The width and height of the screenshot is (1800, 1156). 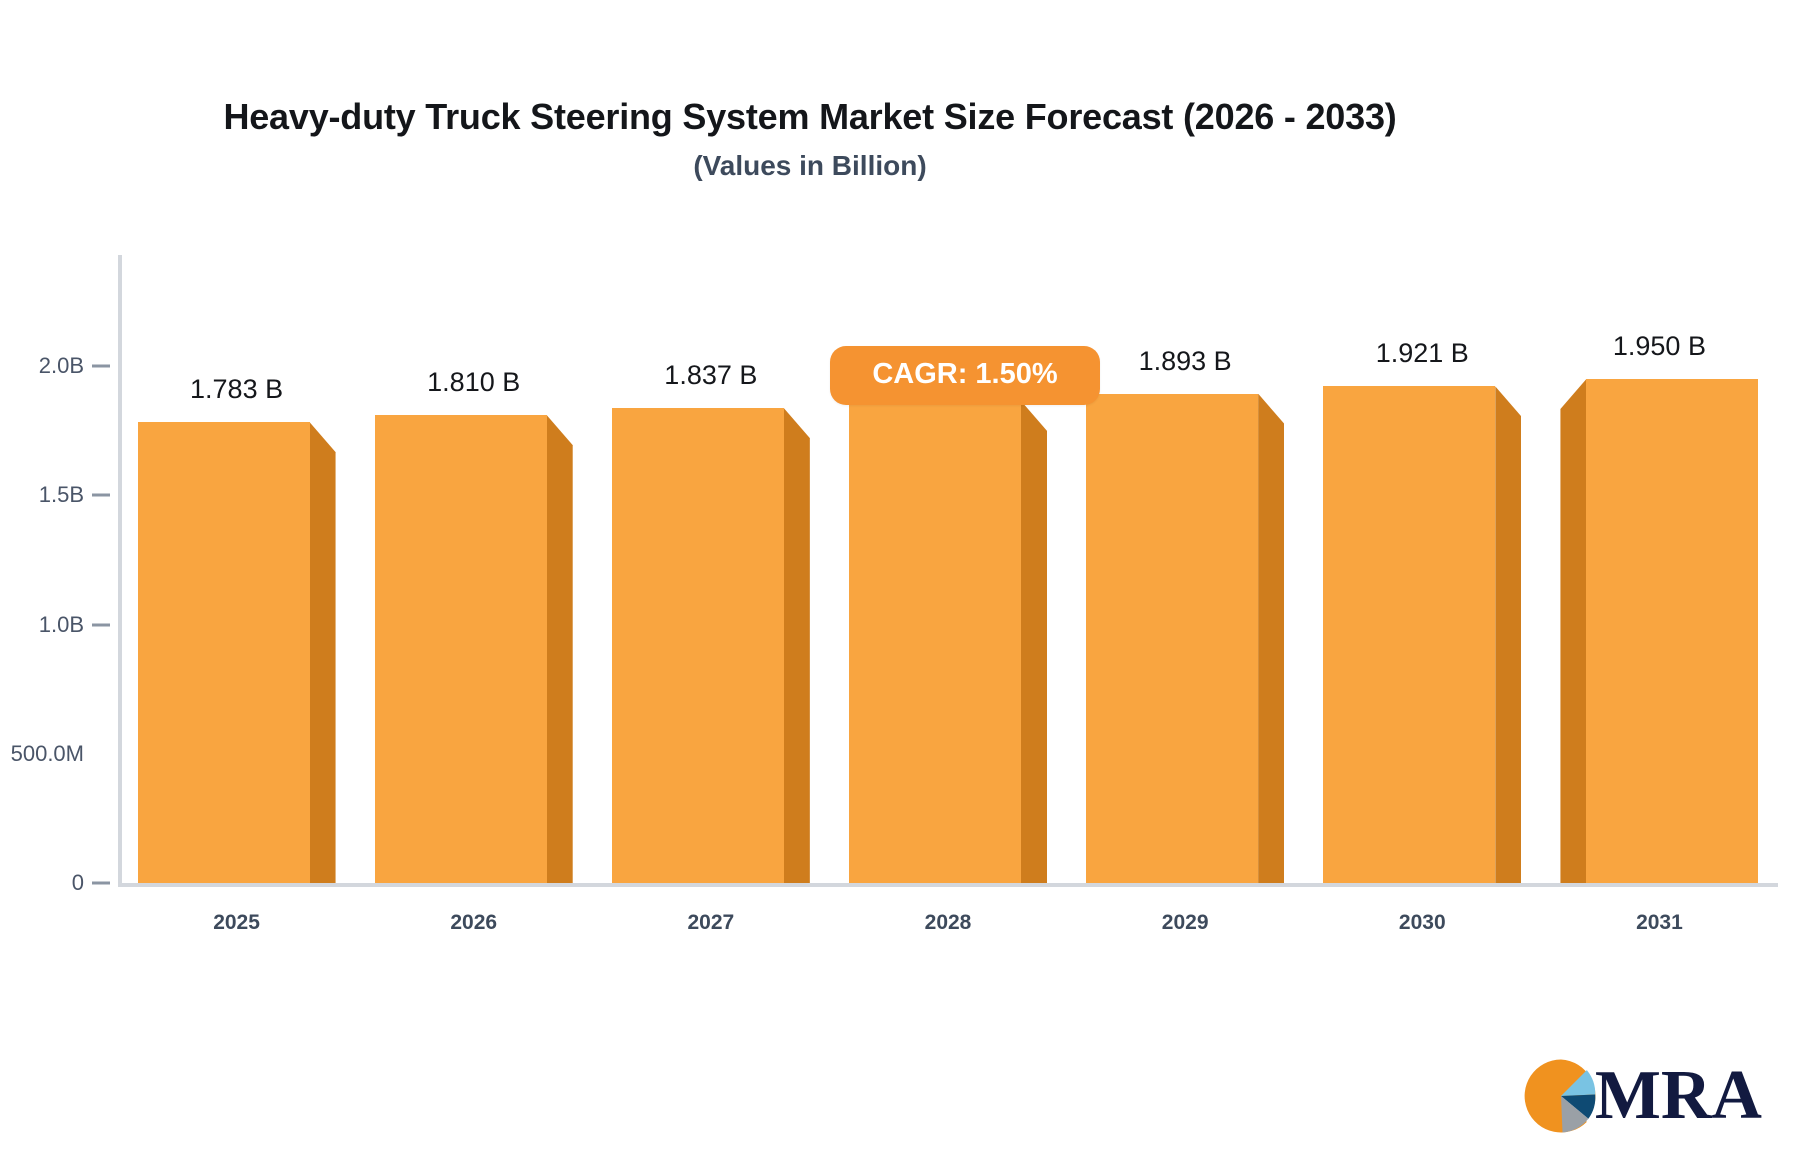 I want to click on y-axis-tick-label: 2.0B, so click(x=61, y=365).